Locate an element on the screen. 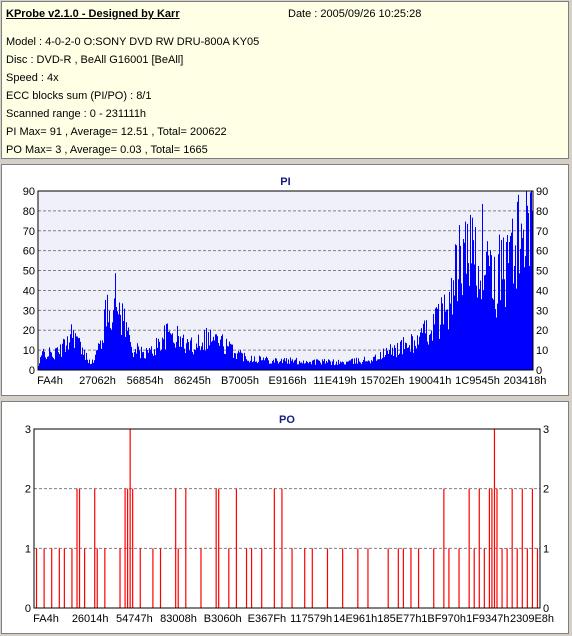 The width and height of the screenshot is (572, 636). po-ytick-left: 3 is located at coordinates (28, 430).